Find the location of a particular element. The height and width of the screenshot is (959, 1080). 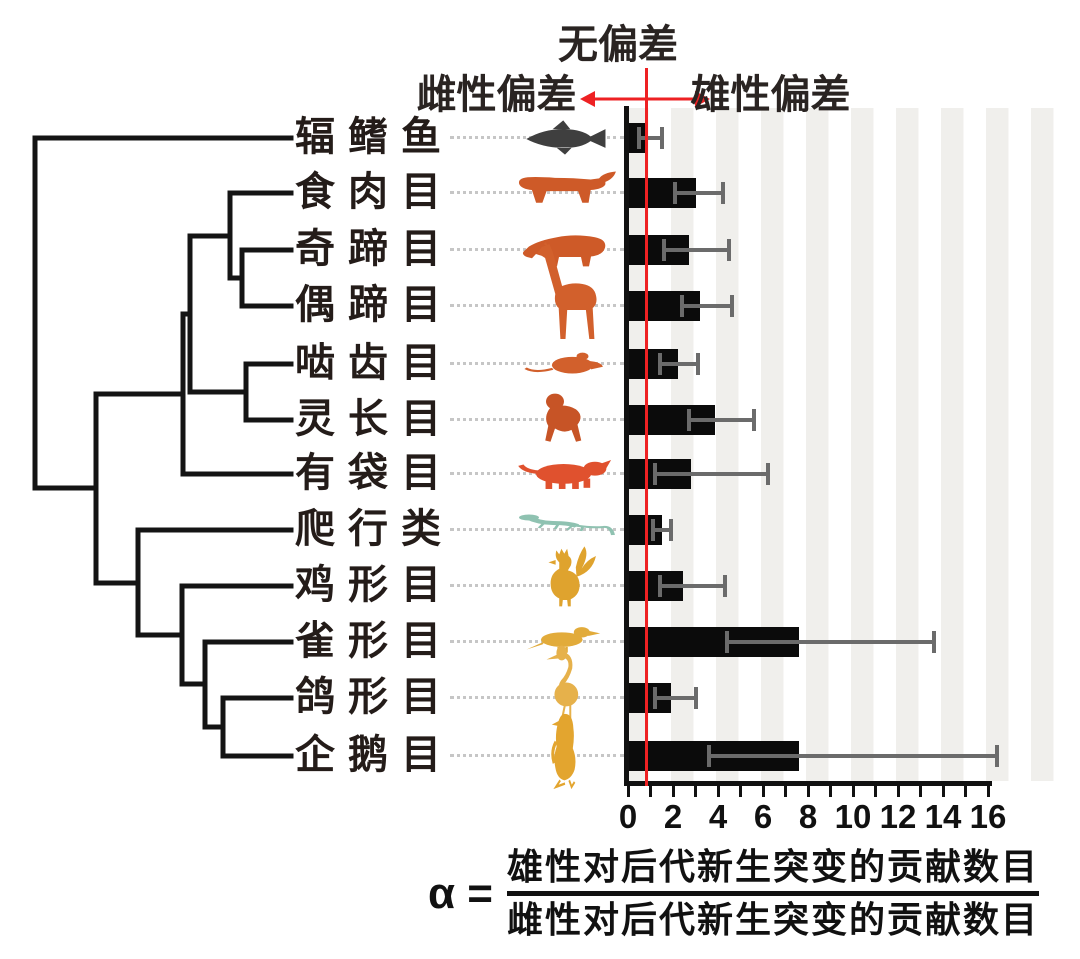

taxon-label: 食肉目 is located at coordinates (374, 192).